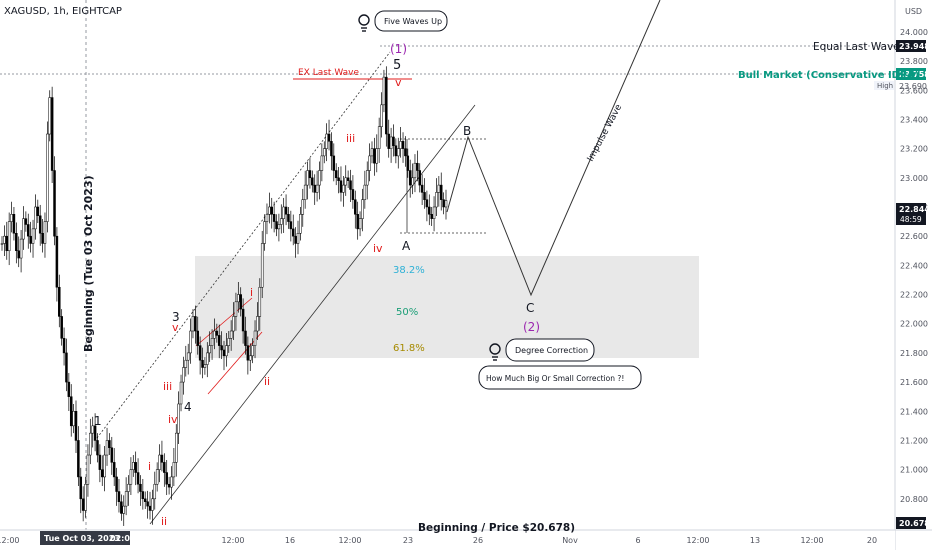  I want to click on crosshair-time-text: 02:00, so click(123, 538).